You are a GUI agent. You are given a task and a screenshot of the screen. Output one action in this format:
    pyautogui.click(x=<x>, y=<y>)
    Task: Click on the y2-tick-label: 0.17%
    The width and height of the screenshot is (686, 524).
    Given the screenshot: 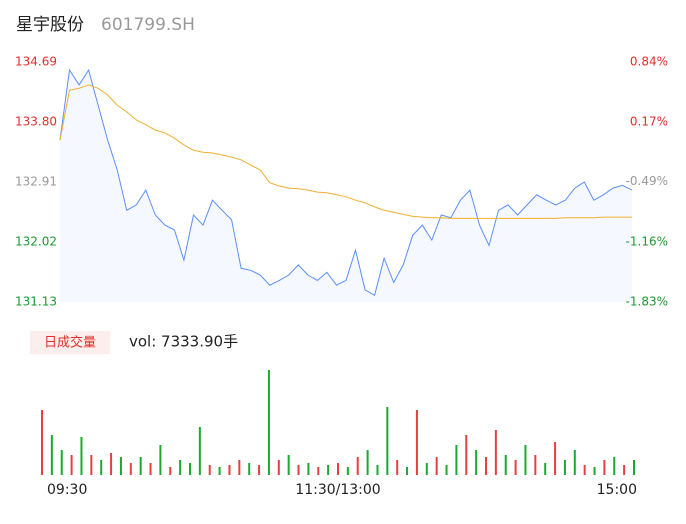 What is the action you would take?
    pyautogui.click(x=649, y=122)
    